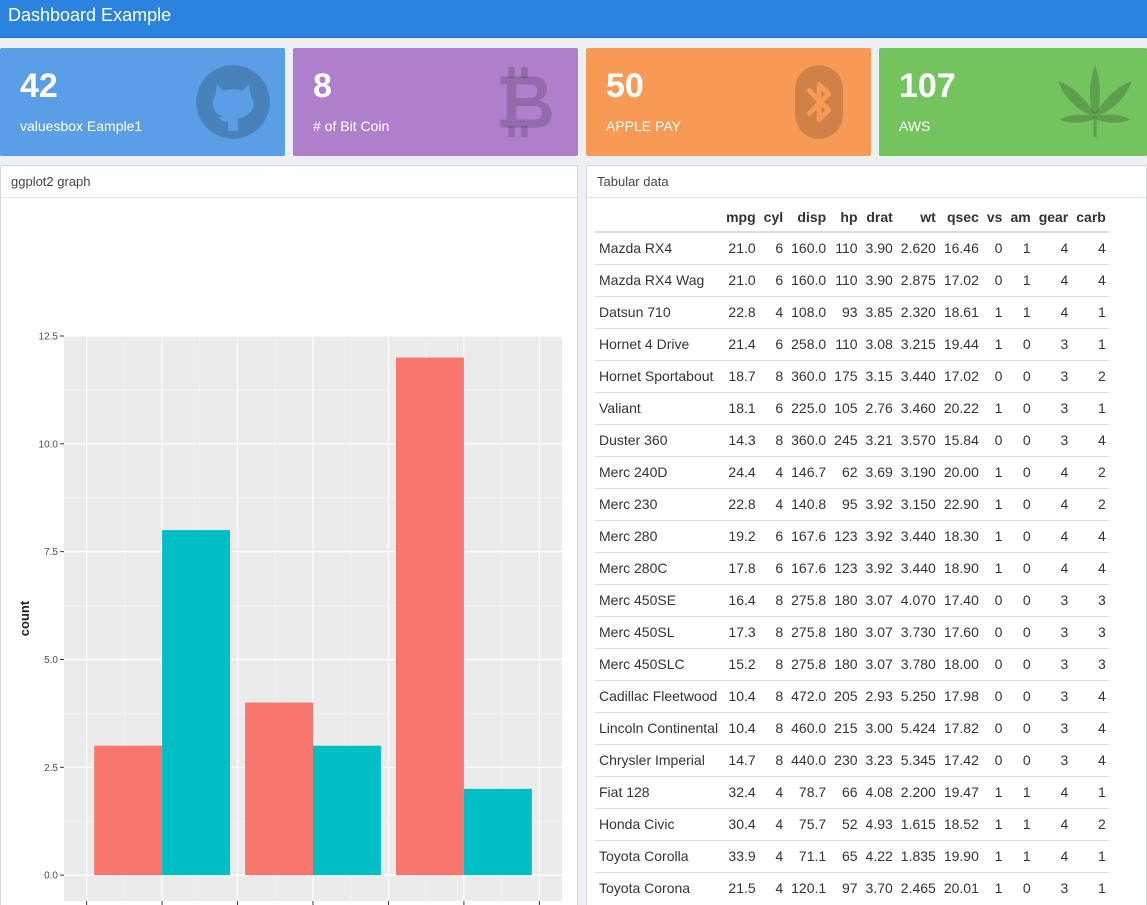 This screenshot has height=905, width=1147. I want to click on table-cell: 17.60, so click(961, 631).